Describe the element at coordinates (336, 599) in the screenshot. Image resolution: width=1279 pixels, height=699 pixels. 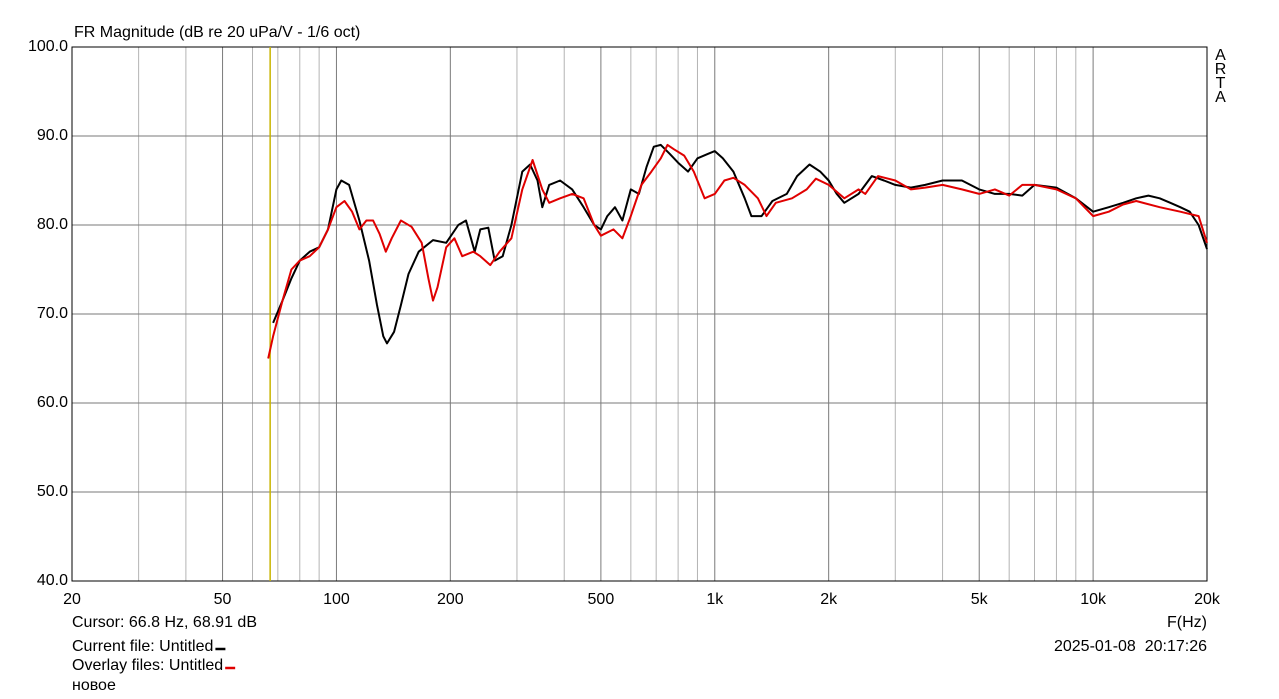
I see `x-tick-label: 100` at that location.